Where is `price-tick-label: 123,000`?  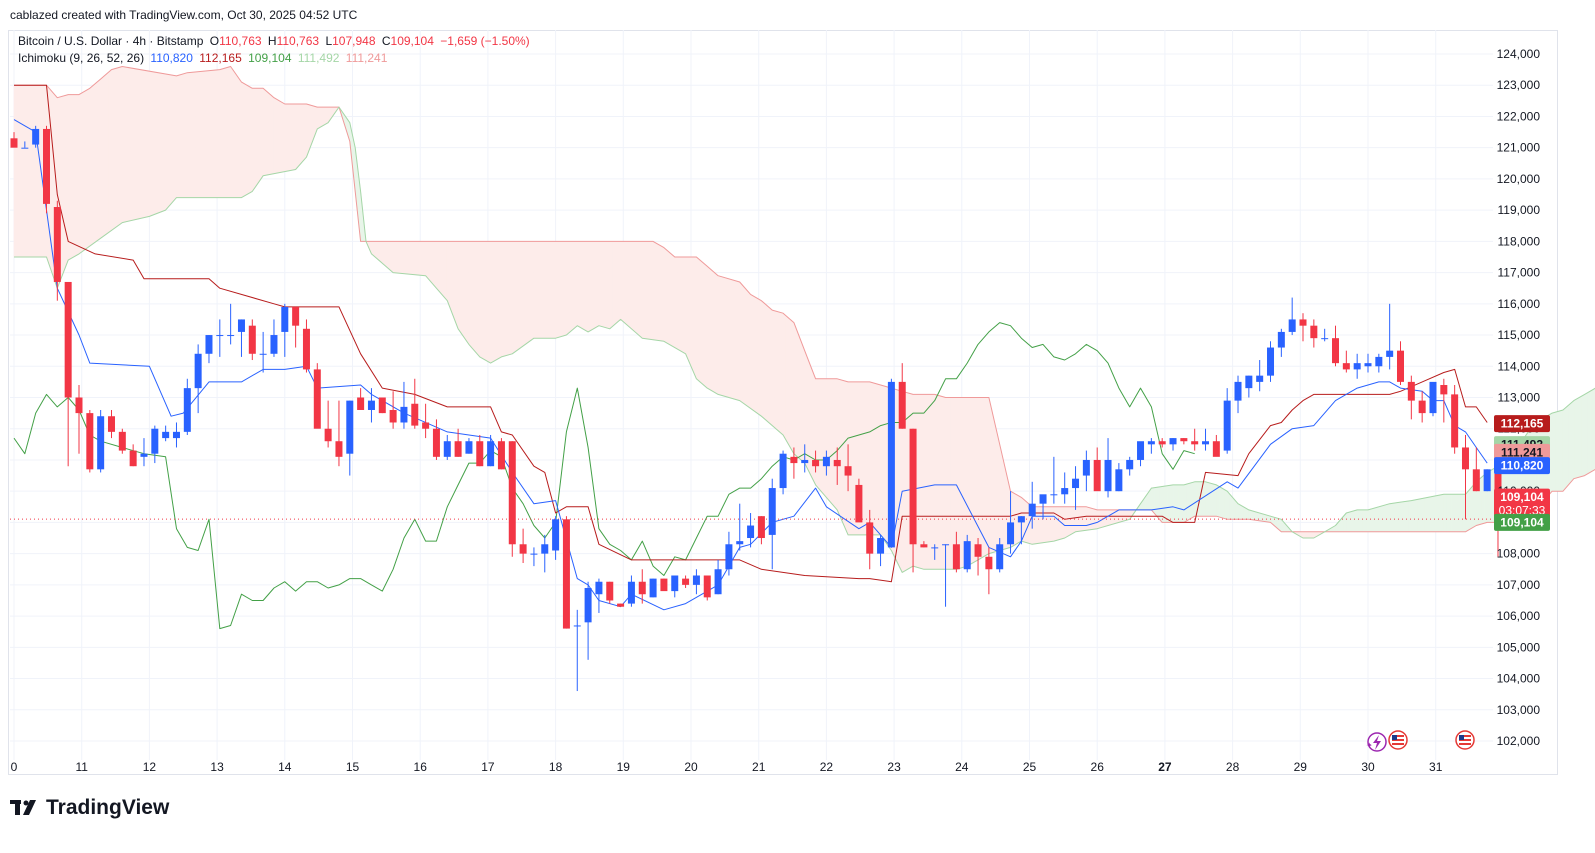
price-tick-label: 123,000 is located at coordinates (1519, 85).